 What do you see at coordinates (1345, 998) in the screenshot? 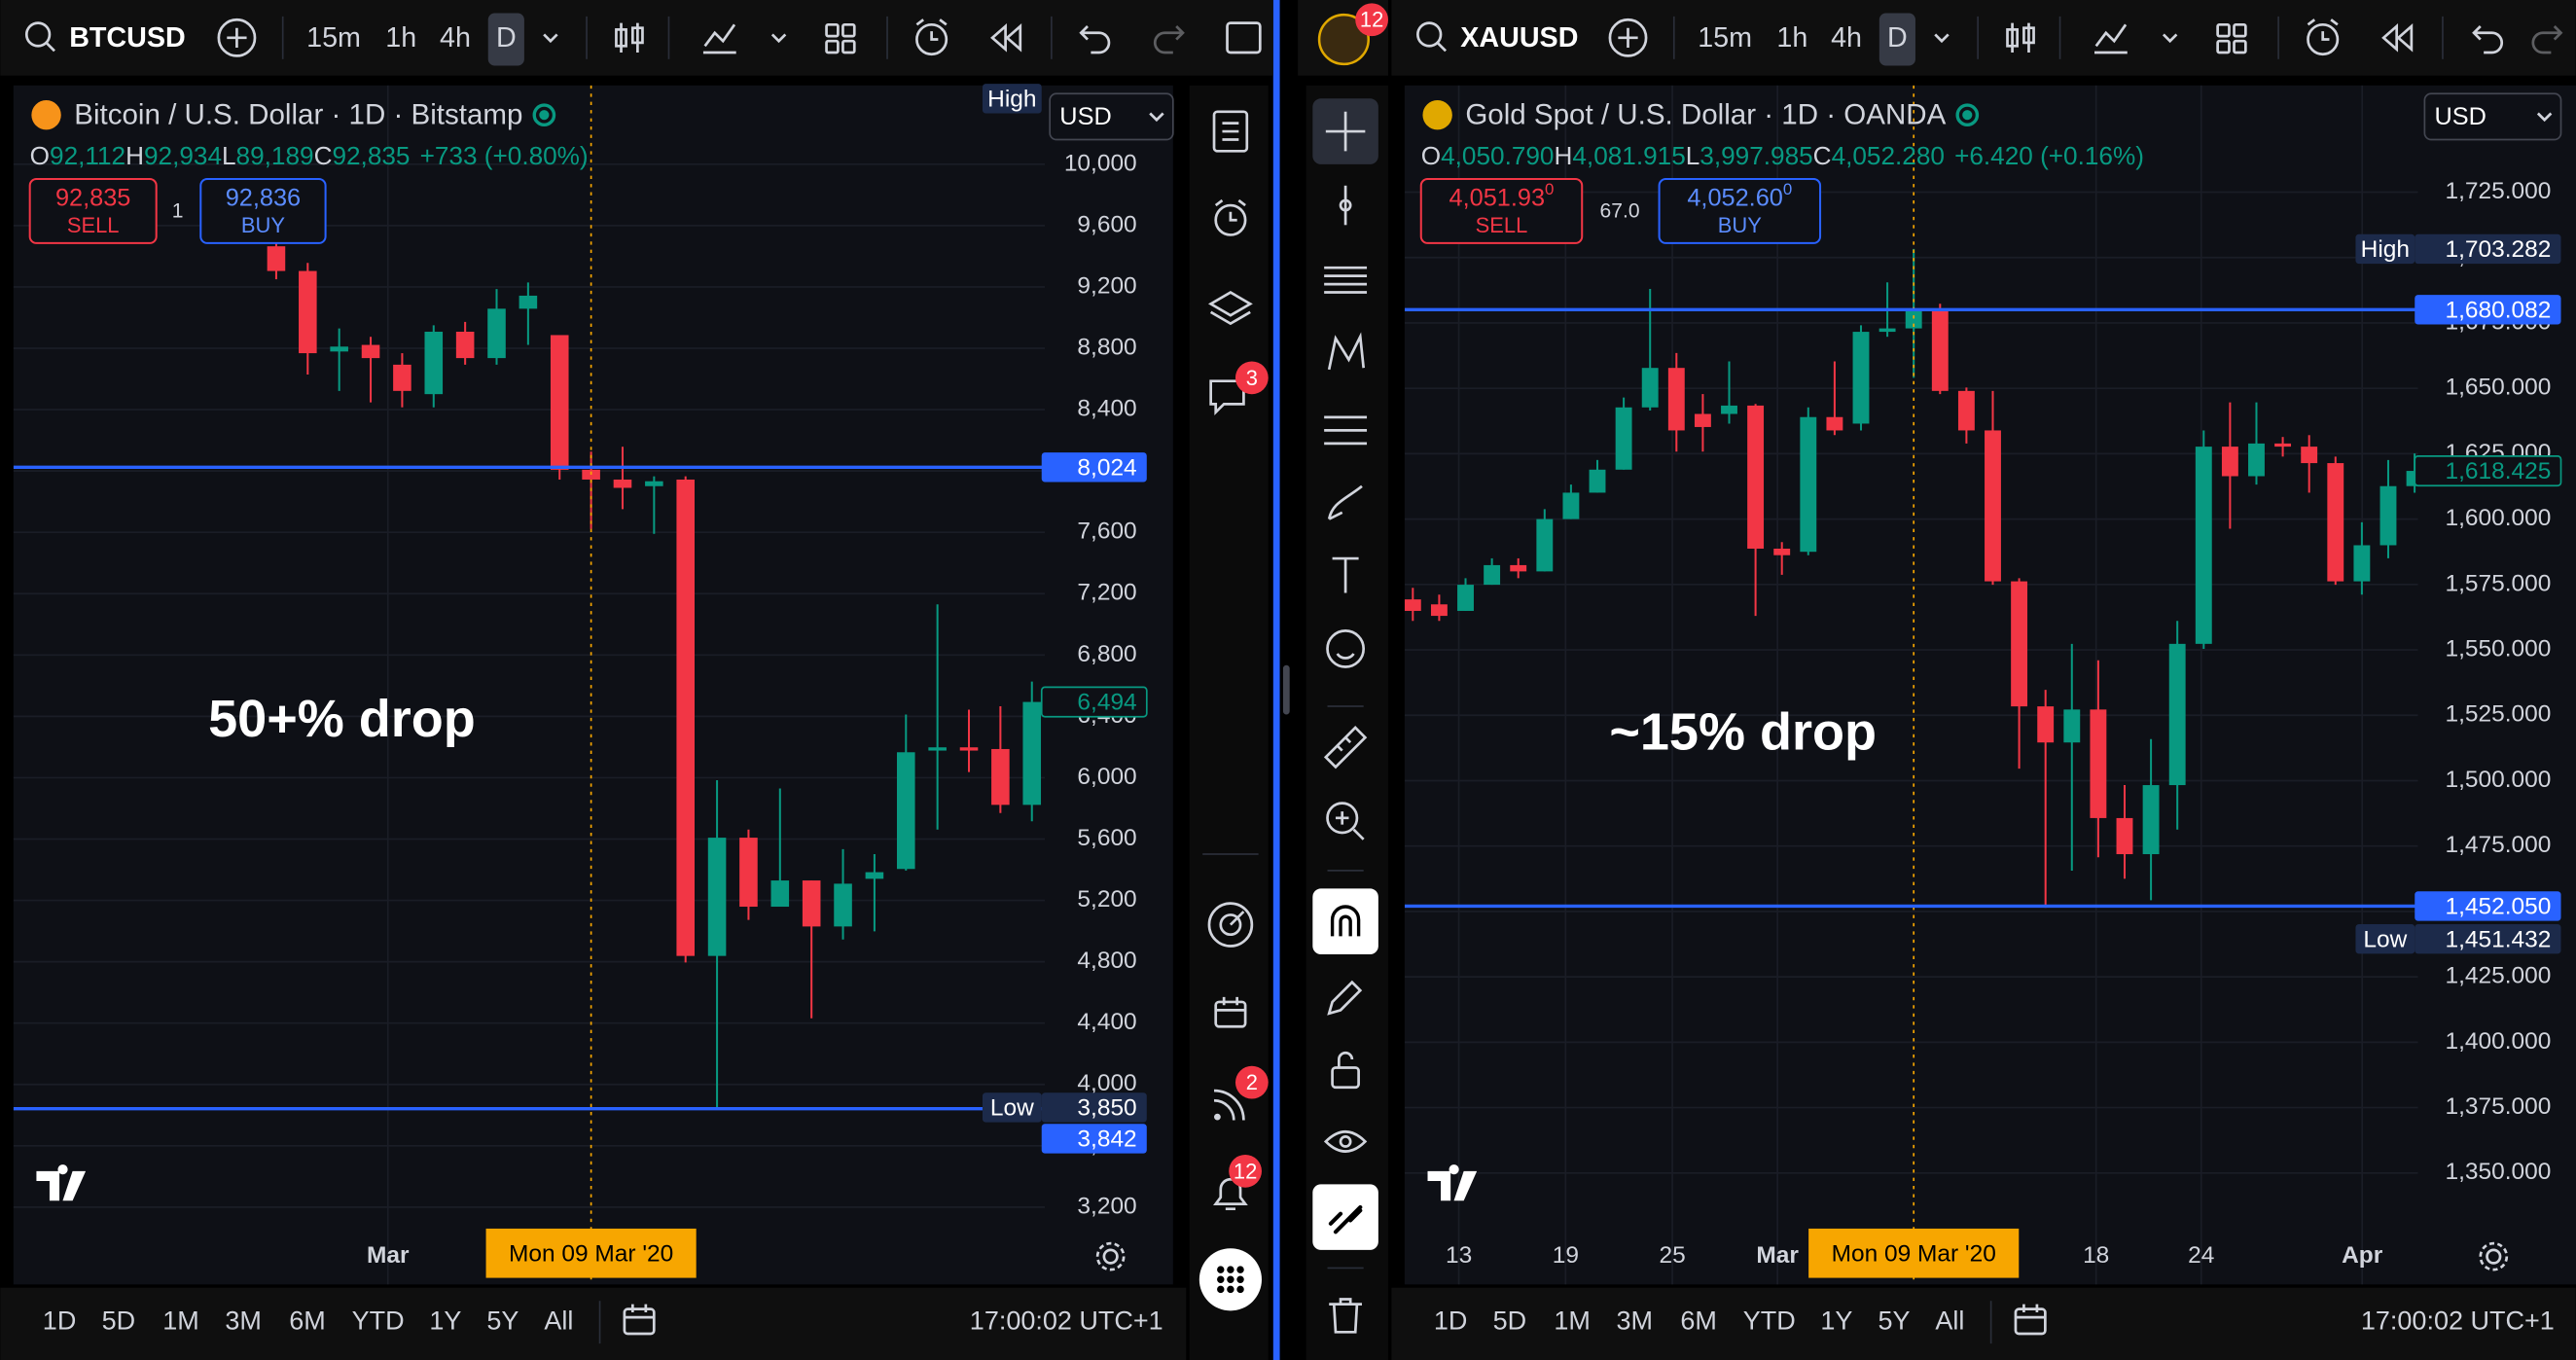
I see `icon-pencil` at bounding box center [1345, 998].